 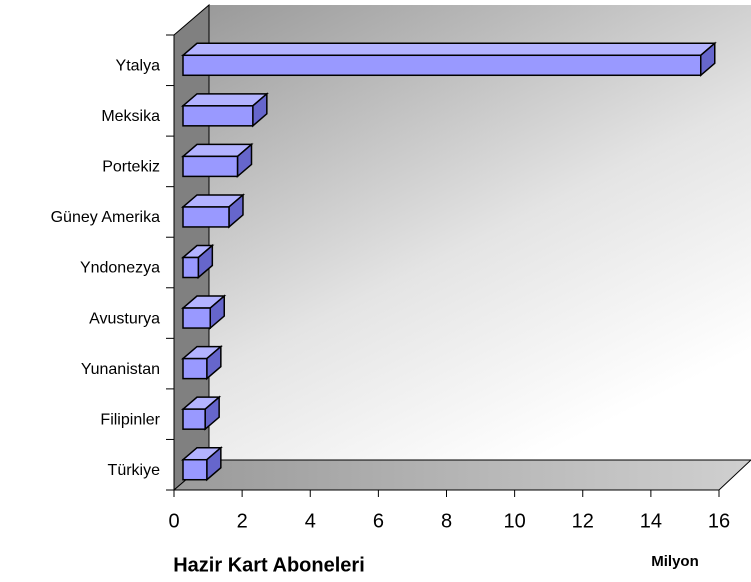 What do you see at coordinates (461, 475) in the screenshot?
I see `floor` at bounding box center [461, 475].